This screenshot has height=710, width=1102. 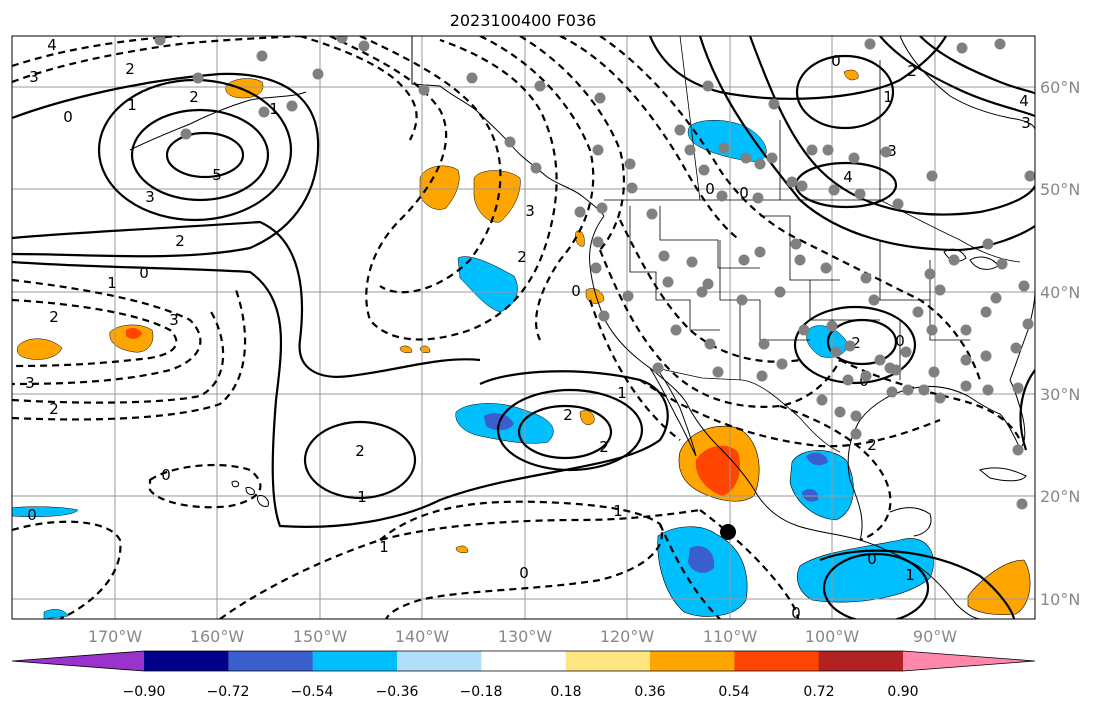 What do you see at coordinates (733, 692) in the screenshot?
I see `colorbar-tick-label: 0.54` at bounding box center [733, 692].